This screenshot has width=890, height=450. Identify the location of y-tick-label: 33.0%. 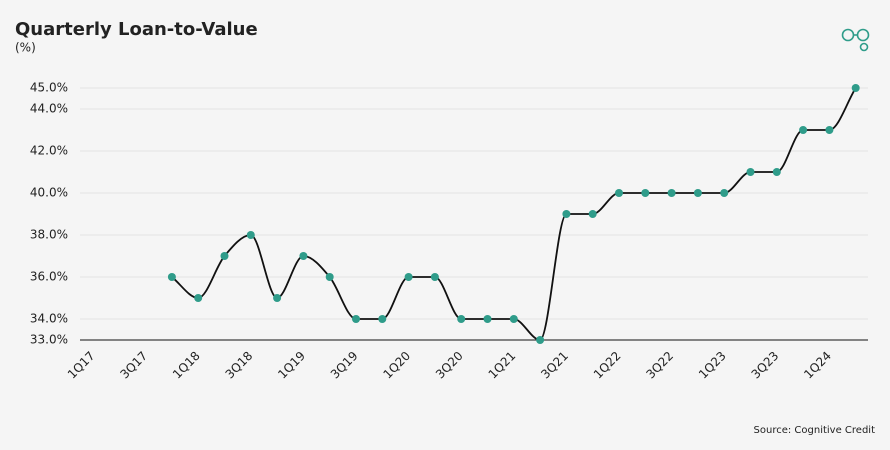
(49, 340).